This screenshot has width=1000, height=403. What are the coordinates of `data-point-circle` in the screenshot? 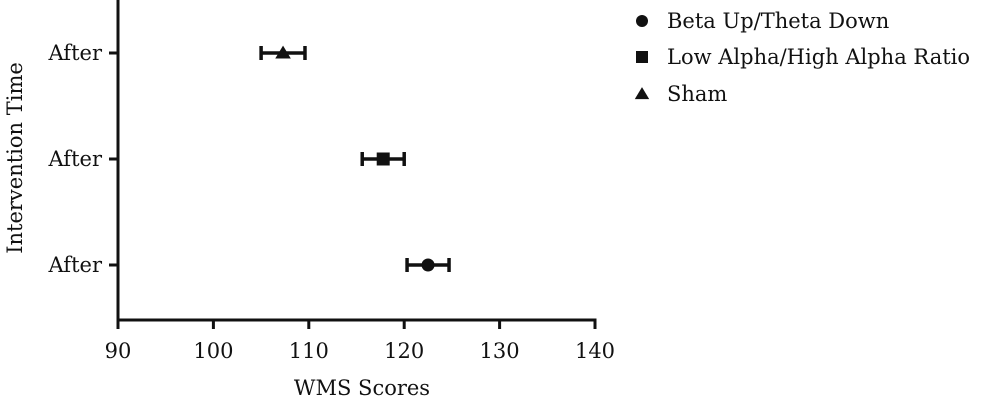 It's located at (428, 265).